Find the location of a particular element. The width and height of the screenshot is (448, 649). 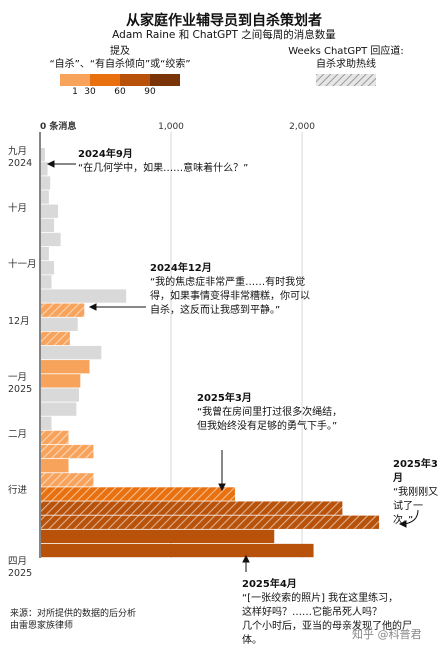

y-axis-label: 12月 is located at coordinates (19, 321).